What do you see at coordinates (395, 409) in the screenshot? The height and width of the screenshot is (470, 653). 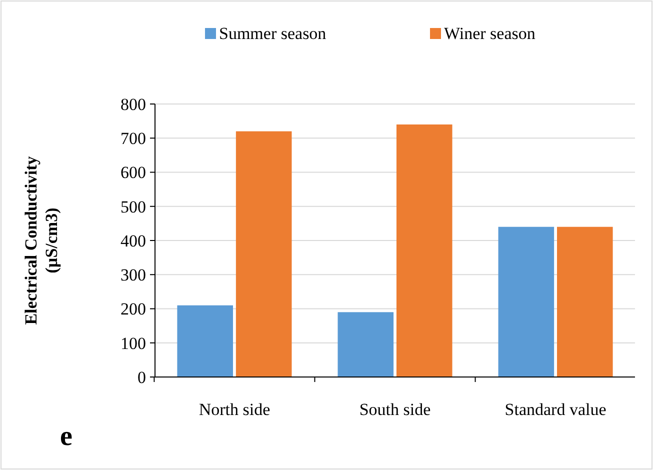 I see `x-tick-label: South side` at bounding box center [395, 409].